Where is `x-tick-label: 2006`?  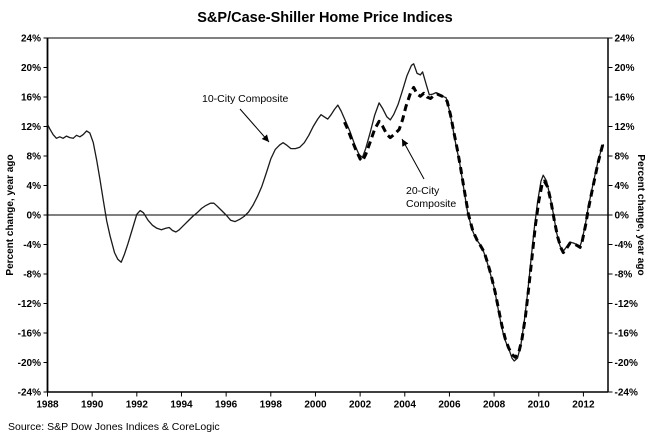
x-tick-label: 2006 is located at coordinates (449, 405).